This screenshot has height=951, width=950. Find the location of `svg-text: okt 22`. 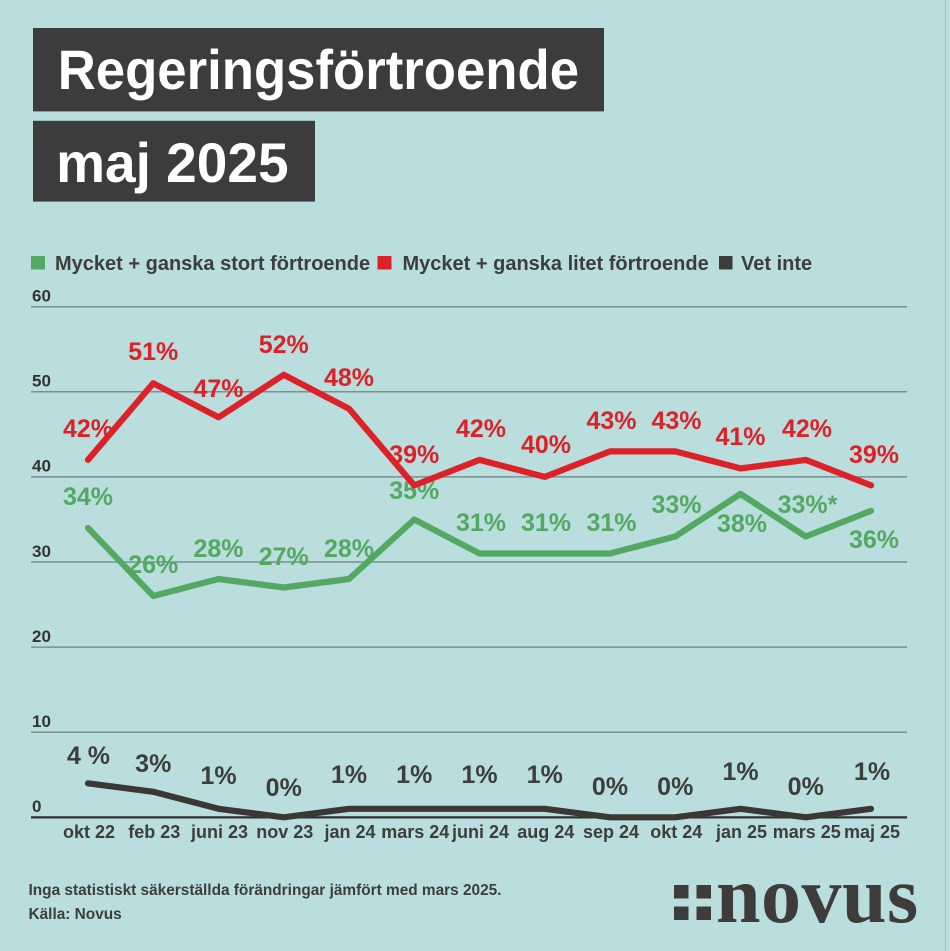

svg-text: okt 22 is located at coordinates (89, 832).